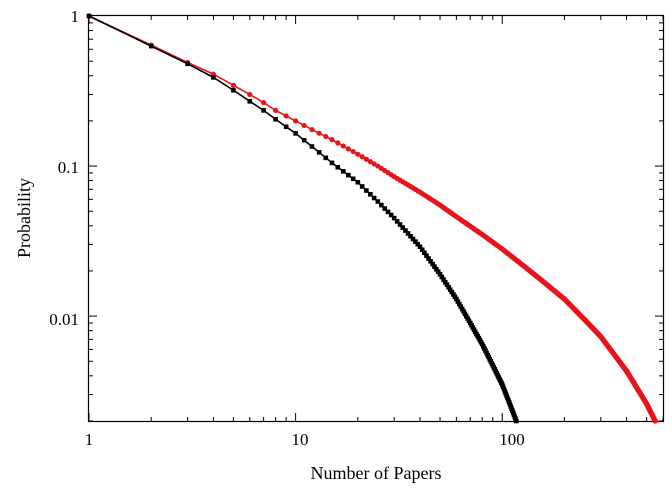 Image resolution: width=672 pixels, height=489 pixels. What do you see at coordinates (89, 439) in the screenshot?
I see `x-tick-label-1: 1` at bounding box center [89, 439].